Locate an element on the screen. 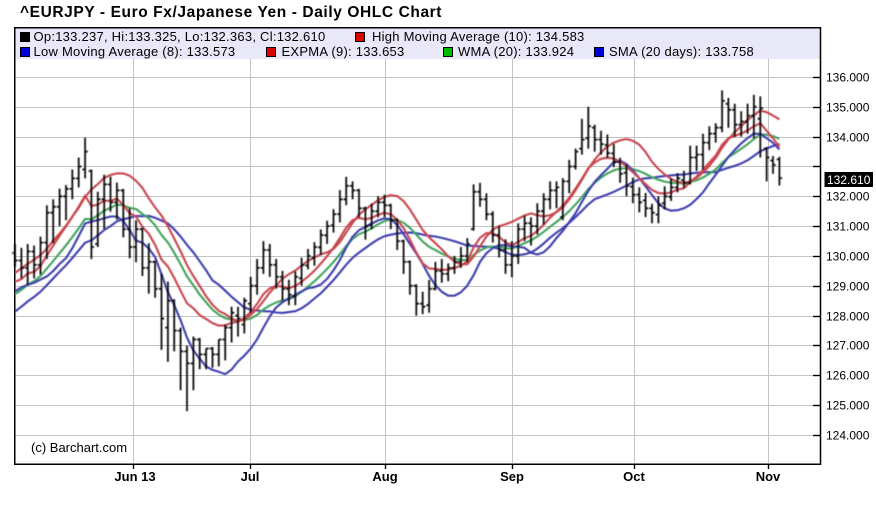 The height and width of the screenshot is (520, 876). svg-text: 132.000 is located at coordinates (848, 197).